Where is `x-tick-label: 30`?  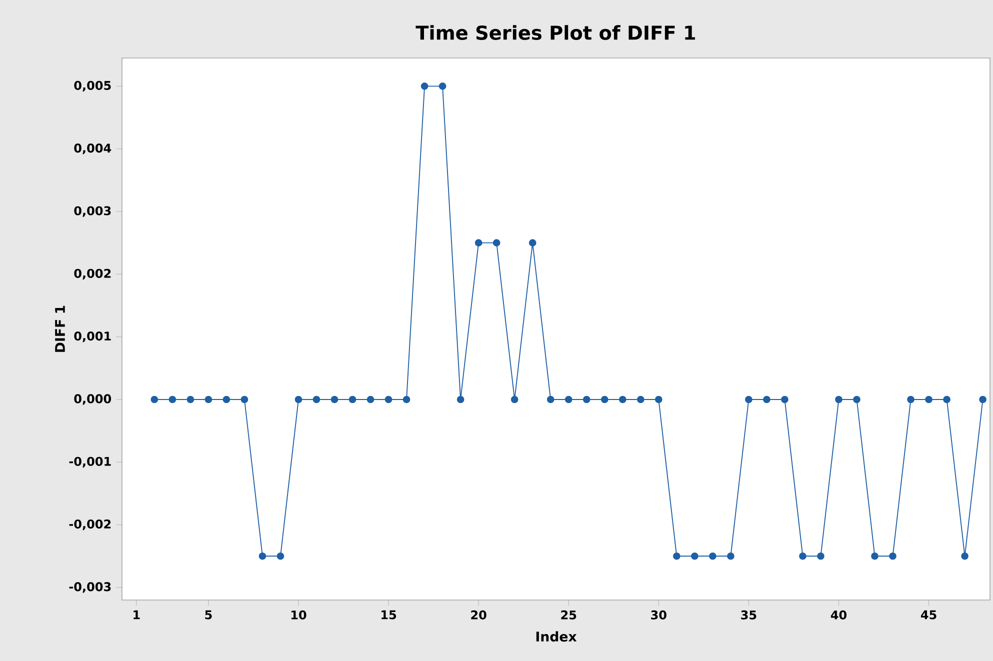
x-tick-label: 30 is located at coordinates (658, 615).